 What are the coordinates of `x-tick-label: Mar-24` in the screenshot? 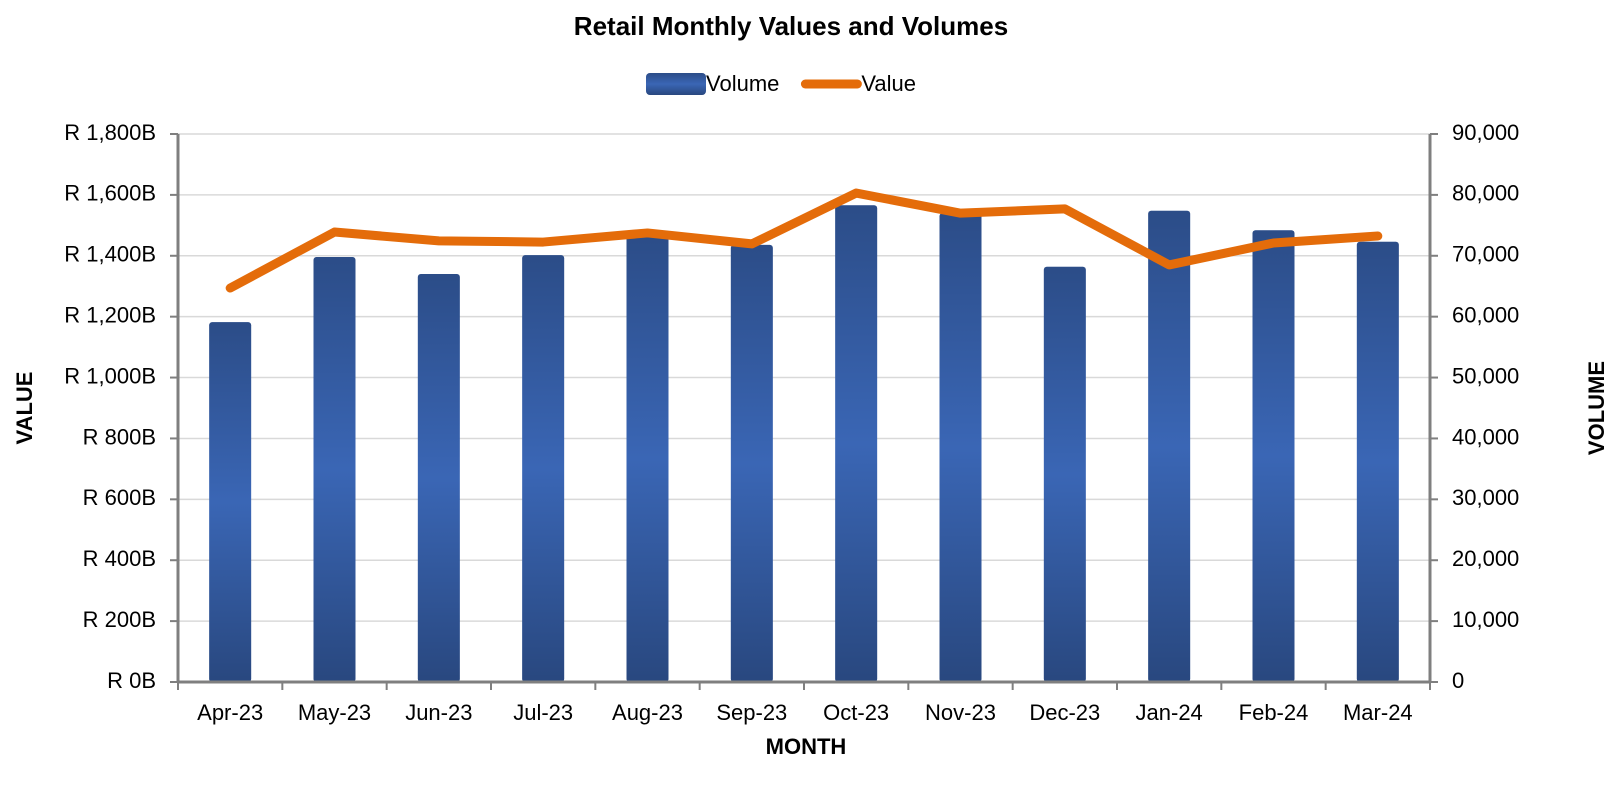 It's located at (1378, 712).